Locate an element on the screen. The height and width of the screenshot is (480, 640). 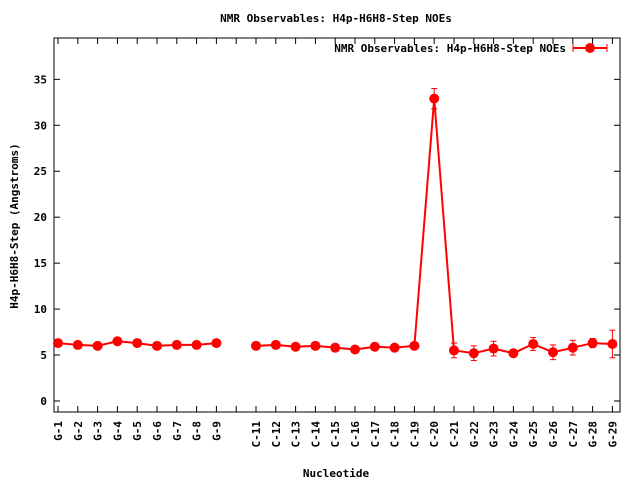
x-tick-label: C-15 is located at coordinates (335, 434).